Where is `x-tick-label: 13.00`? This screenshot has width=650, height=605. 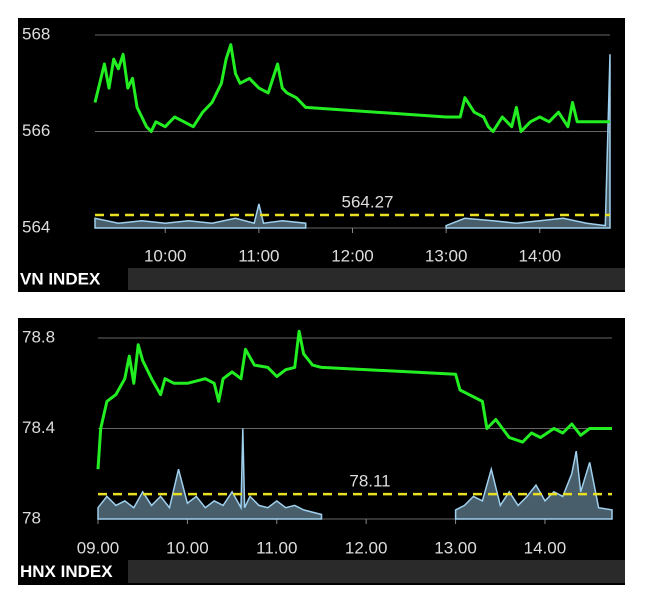 x-tick-label: 13.00 is located at coordinates (455, 547).